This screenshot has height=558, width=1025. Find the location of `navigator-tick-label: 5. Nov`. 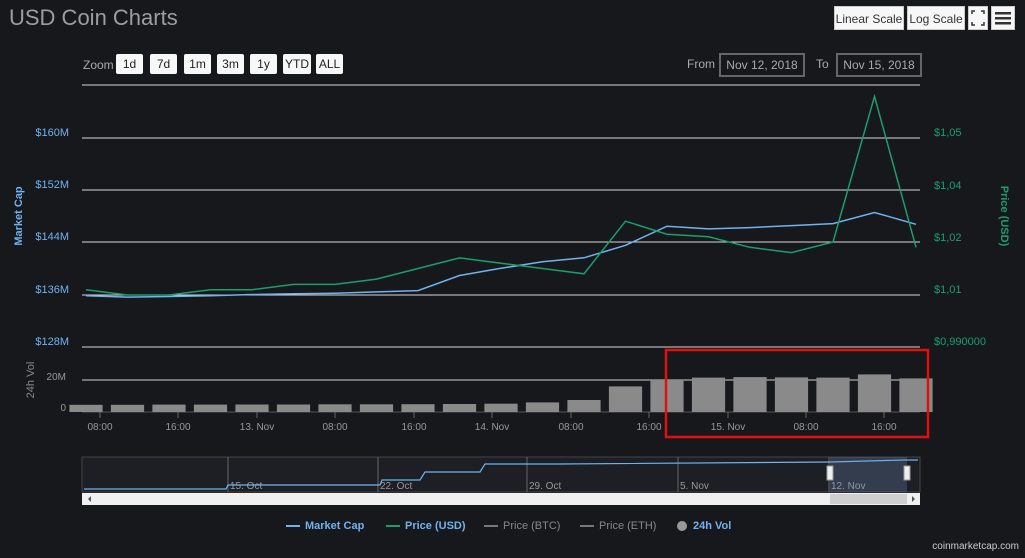

navigator-tick-label: 5. Nov is located at coordinates (694, 486).